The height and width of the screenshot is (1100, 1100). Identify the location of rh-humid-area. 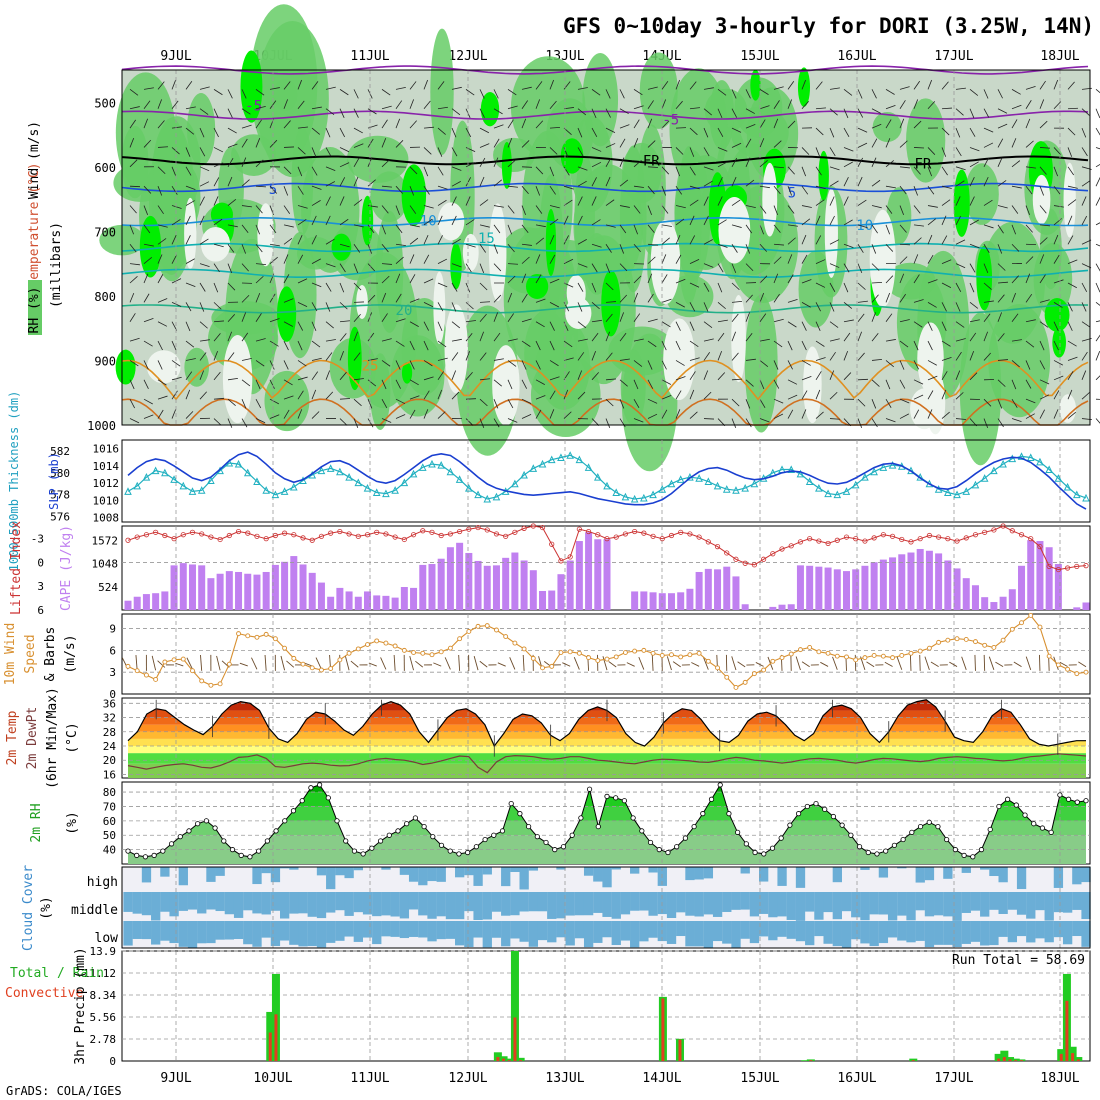
(201, 129).